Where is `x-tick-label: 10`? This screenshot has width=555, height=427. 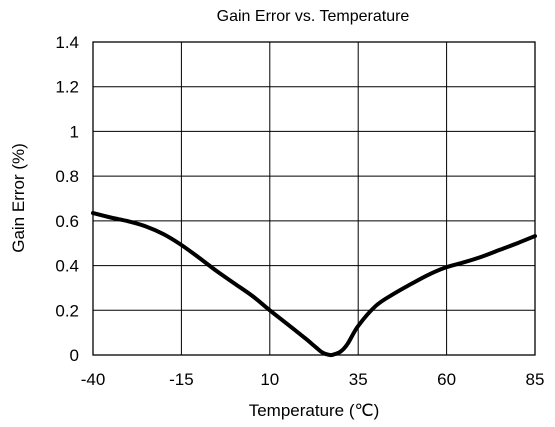
x-tick-label: 10 is located at coordinates (269, 379).